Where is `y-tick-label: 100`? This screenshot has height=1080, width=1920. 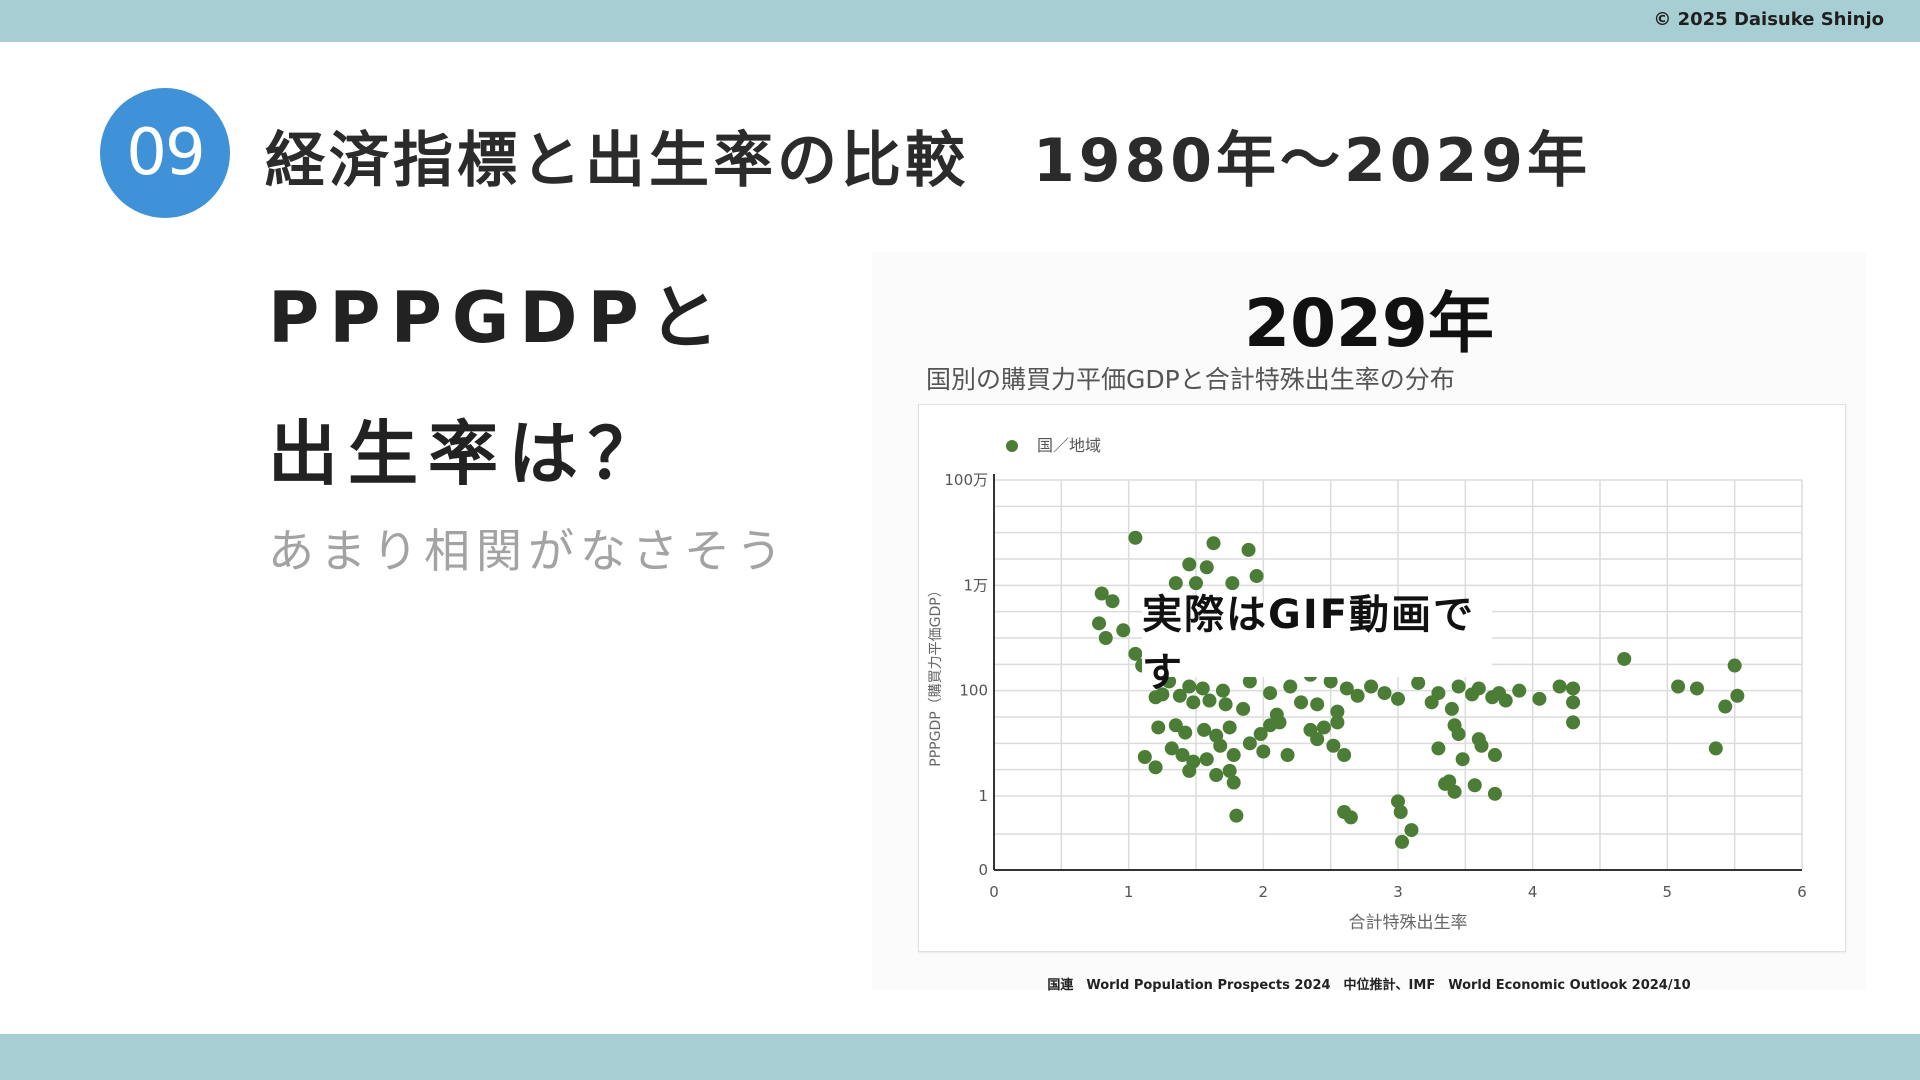 y-tick-label: 100 is located at coordinates (973, 691).